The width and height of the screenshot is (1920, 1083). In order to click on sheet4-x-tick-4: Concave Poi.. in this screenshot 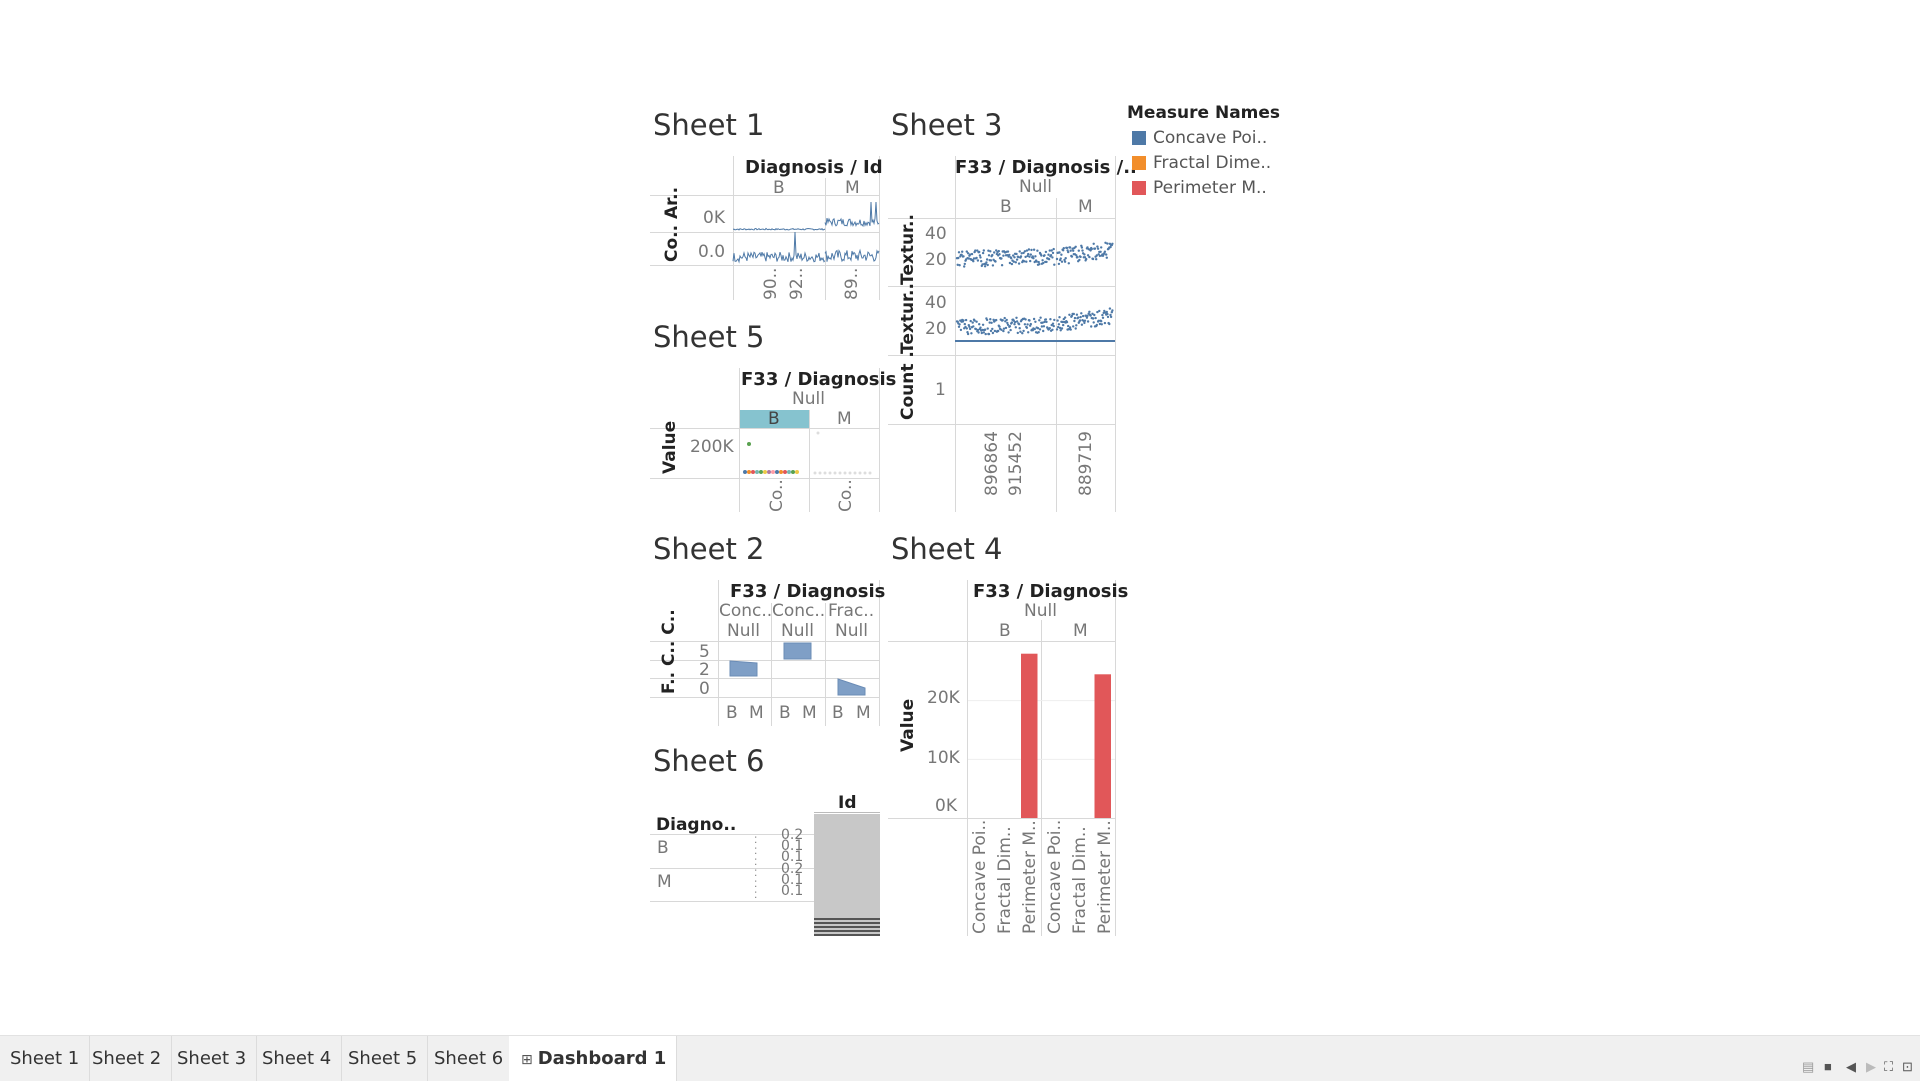, I will do `click(1055, 876)`.